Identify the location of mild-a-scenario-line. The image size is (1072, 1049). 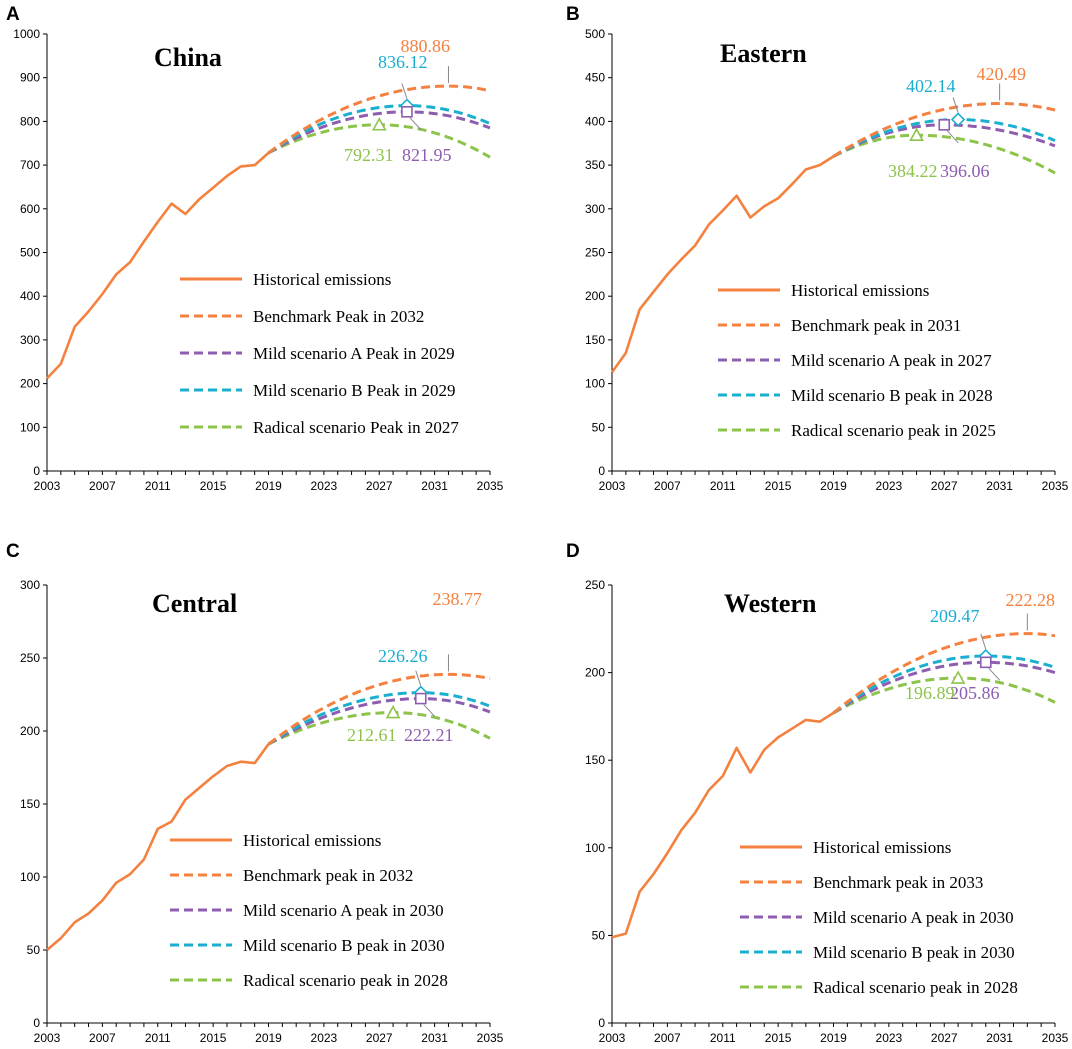
(379, 721).